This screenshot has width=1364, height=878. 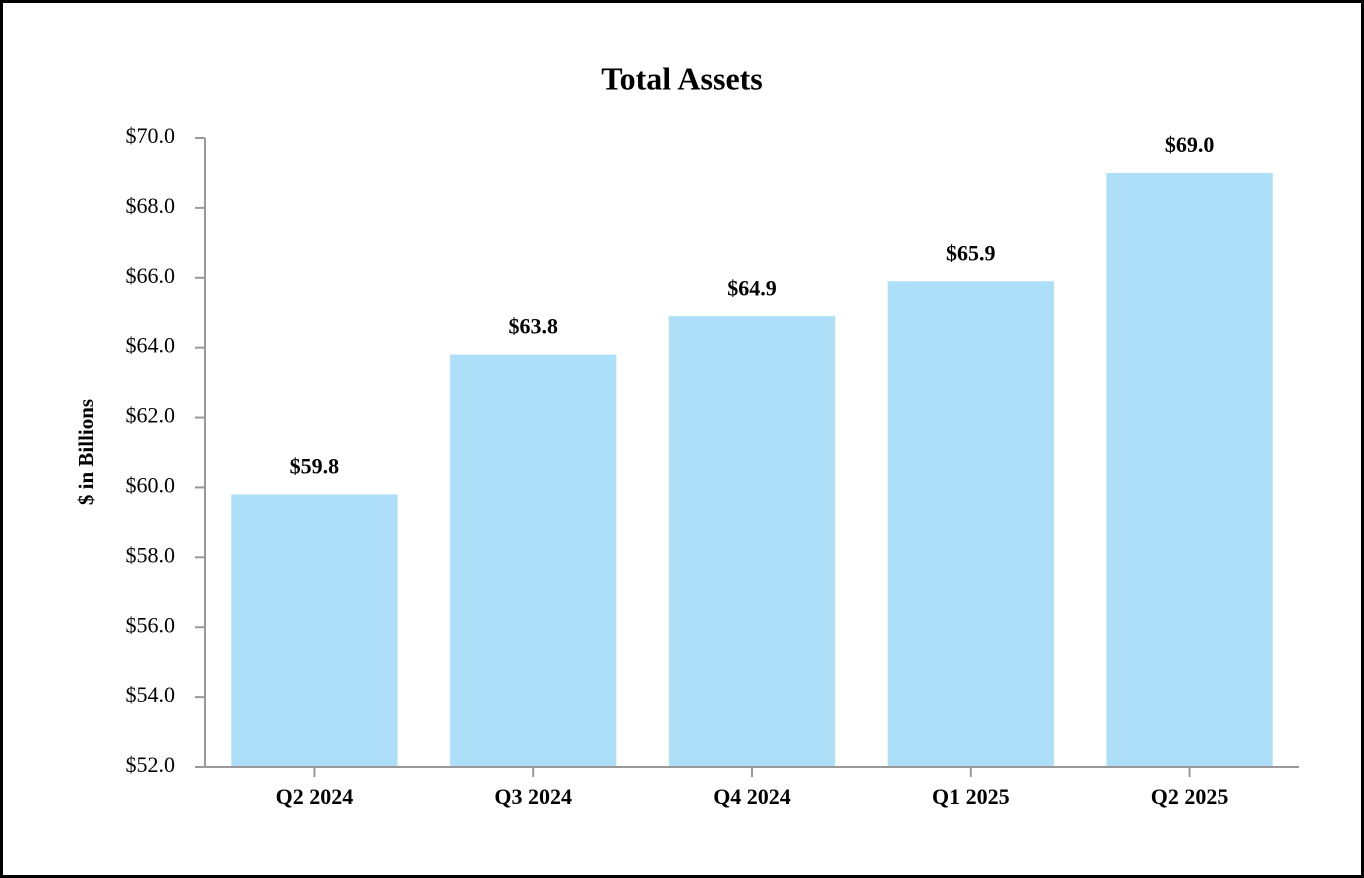 I want to click on chart-title: Total Assets, so click(x=682, y=78).